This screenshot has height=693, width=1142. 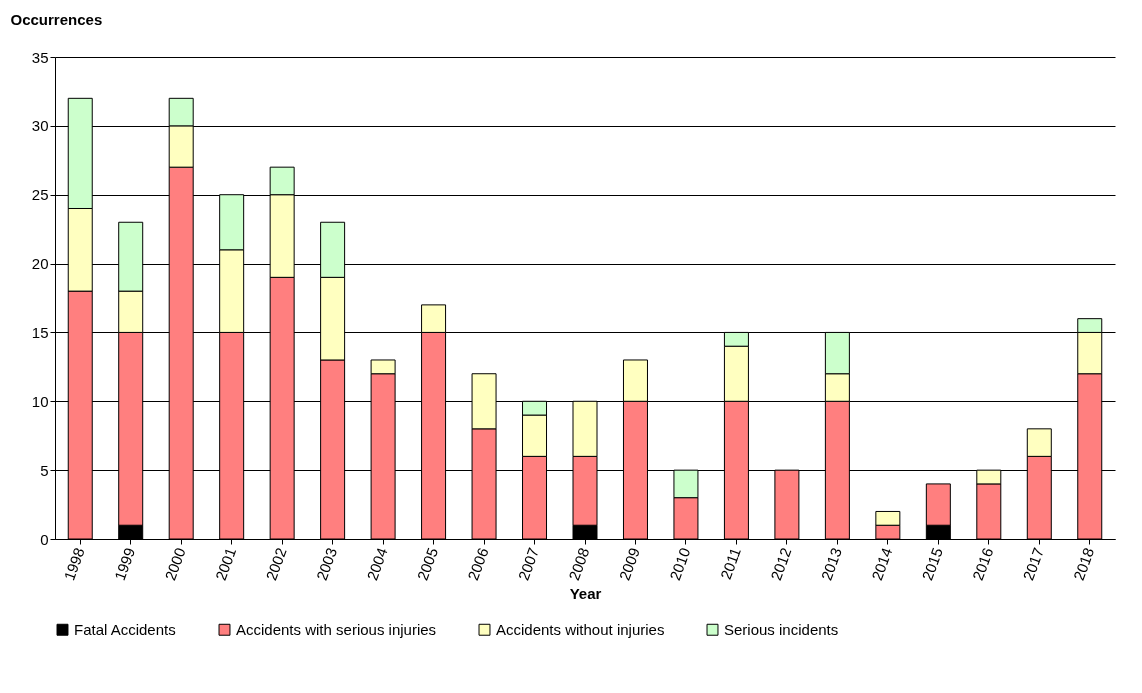 What do you see at coordinates (225, 564) in the screenshot?
I see `x-tick-label: 2001` at bounding box center [225, 564].